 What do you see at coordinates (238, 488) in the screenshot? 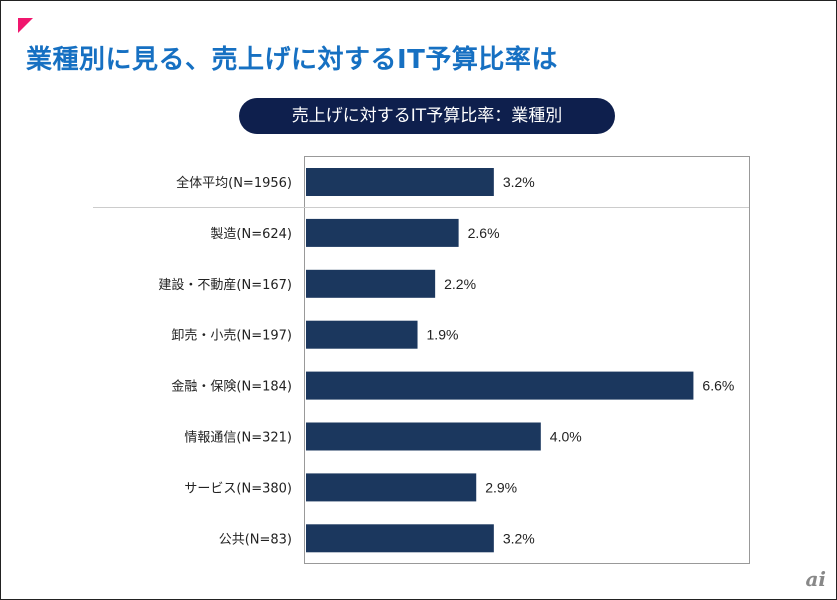
I see `category-label: サービス(N=380)` at bounding box center [238, 488].